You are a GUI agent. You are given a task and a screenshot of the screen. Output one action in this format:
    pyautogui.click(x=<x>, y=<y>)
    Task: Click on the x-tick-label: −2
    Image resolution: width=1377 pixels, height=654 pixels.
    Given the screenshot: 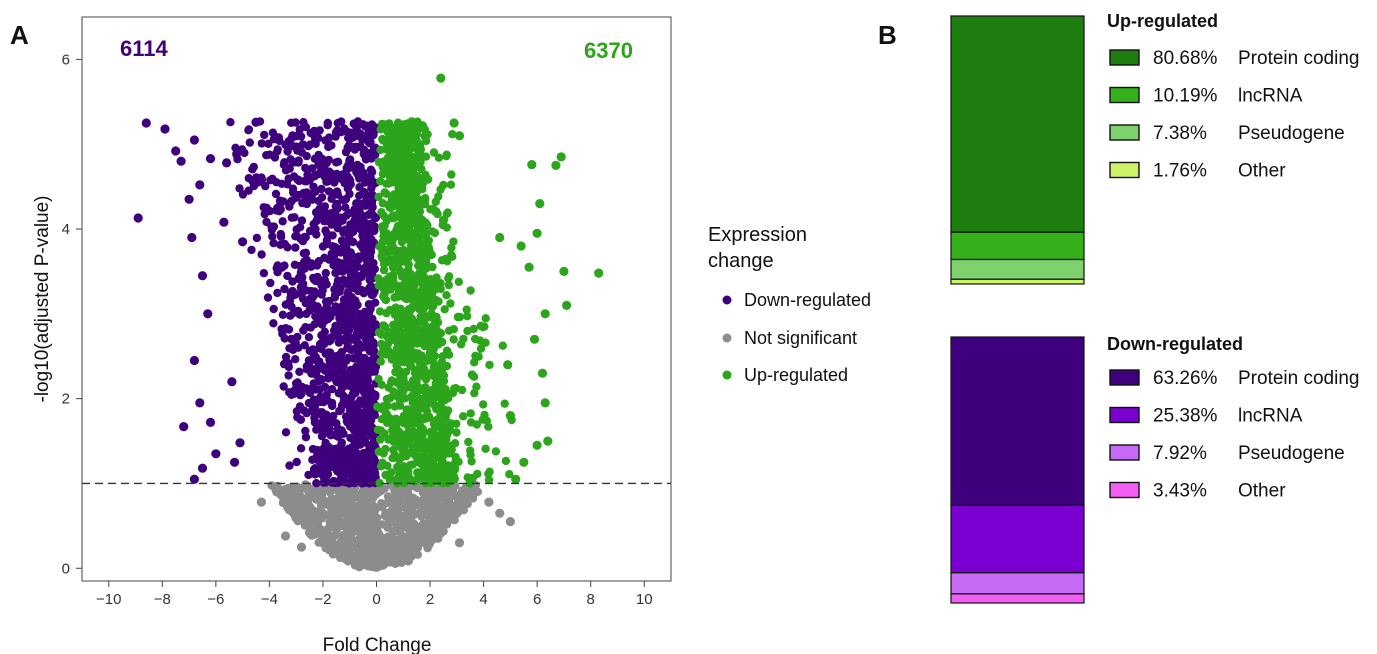 What is the action you would take?
    pyautogui.click(x=322, y=599)
    